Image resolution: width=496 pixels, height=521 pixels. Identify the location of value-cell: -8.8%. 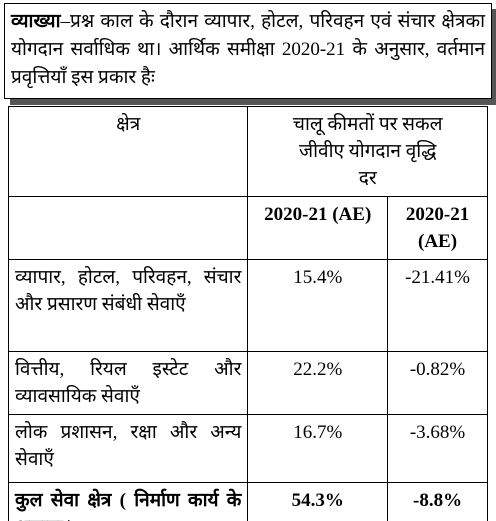
(437, 501).